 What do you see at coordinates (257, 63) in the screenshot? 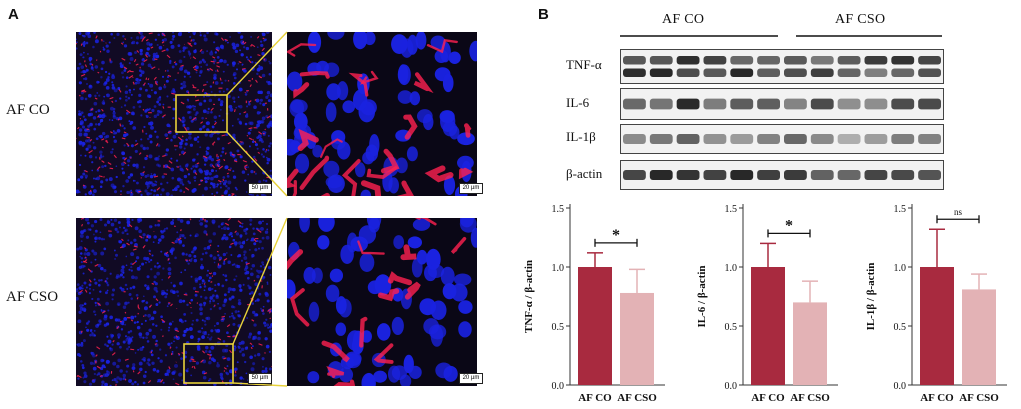
I see `zoom-line-af-co-top` at bounding box center [257, 63].